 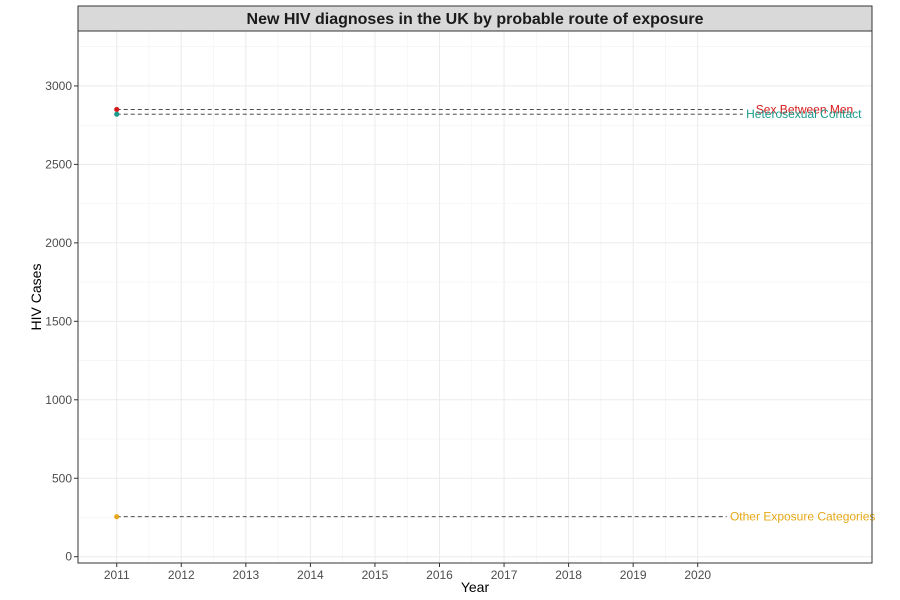 What do you see at coordinates (117, 517) in the screenshot?
I see `other-exposure-categories-point` at bounding box center [117, 517].